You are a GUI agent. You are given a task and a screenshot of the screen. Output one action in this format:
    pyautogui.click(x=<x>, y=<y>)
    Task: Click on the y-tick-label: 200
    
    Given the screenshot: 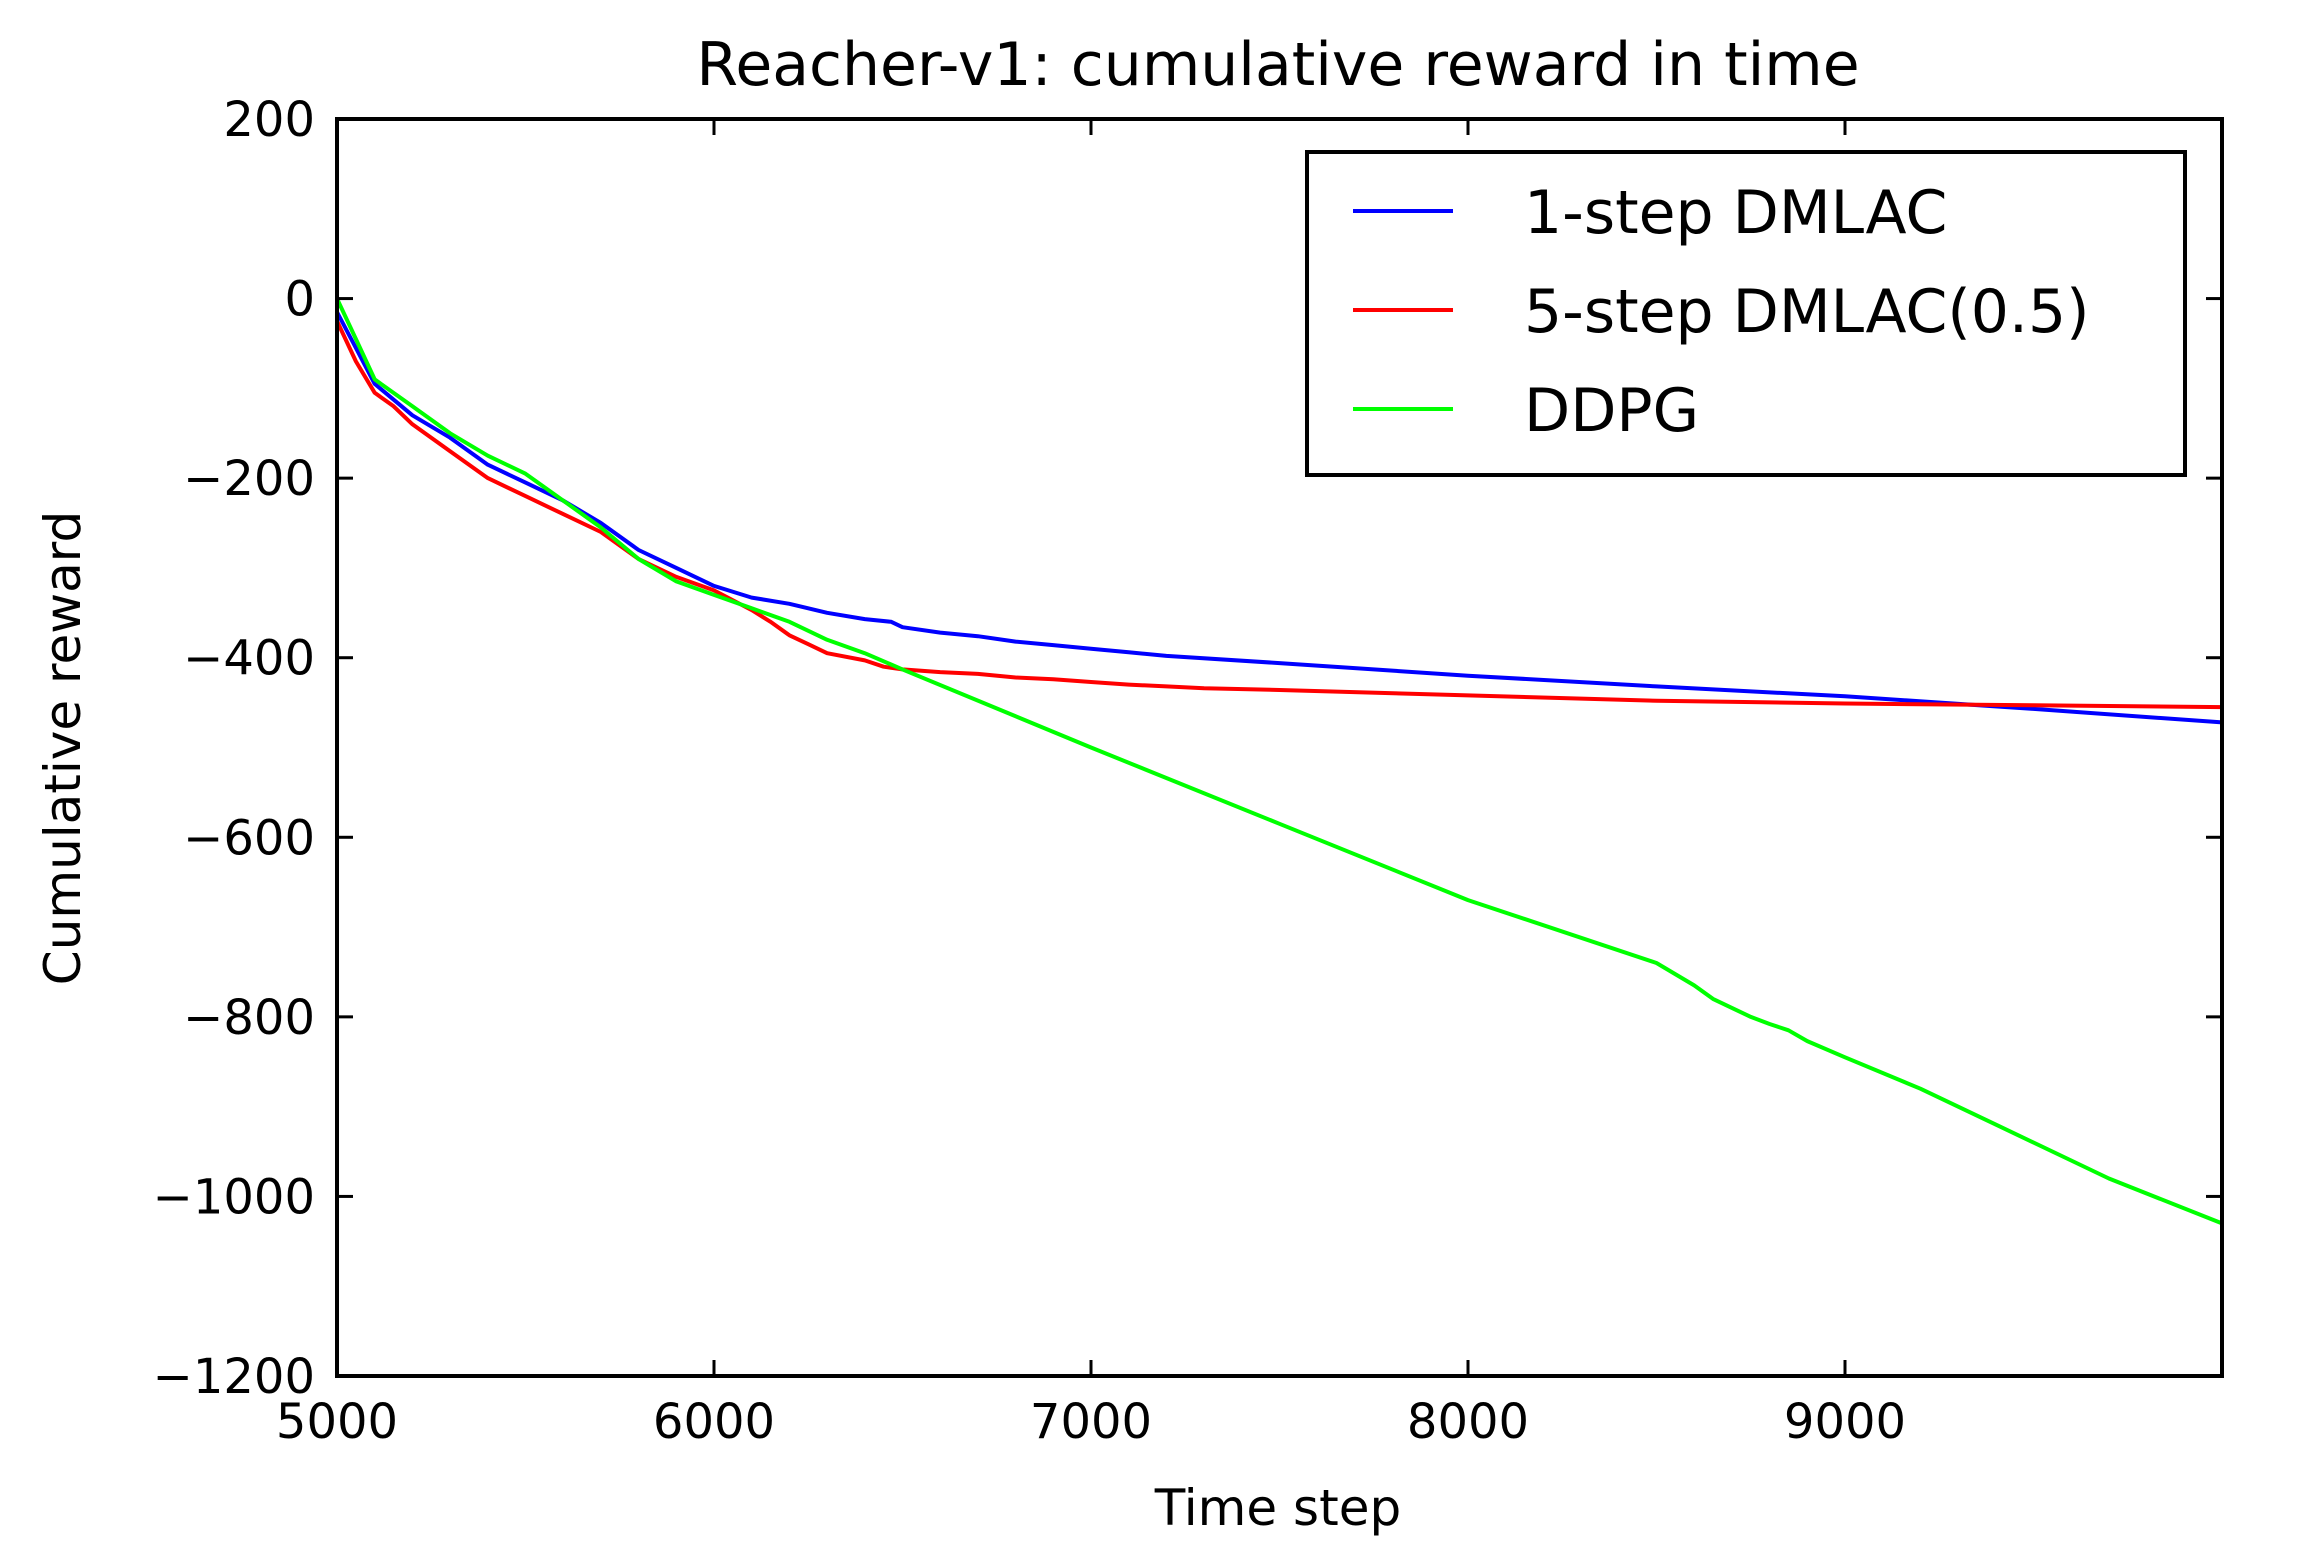 What is the action you would take?
    pyautogui.click(x=269, y=120)
    